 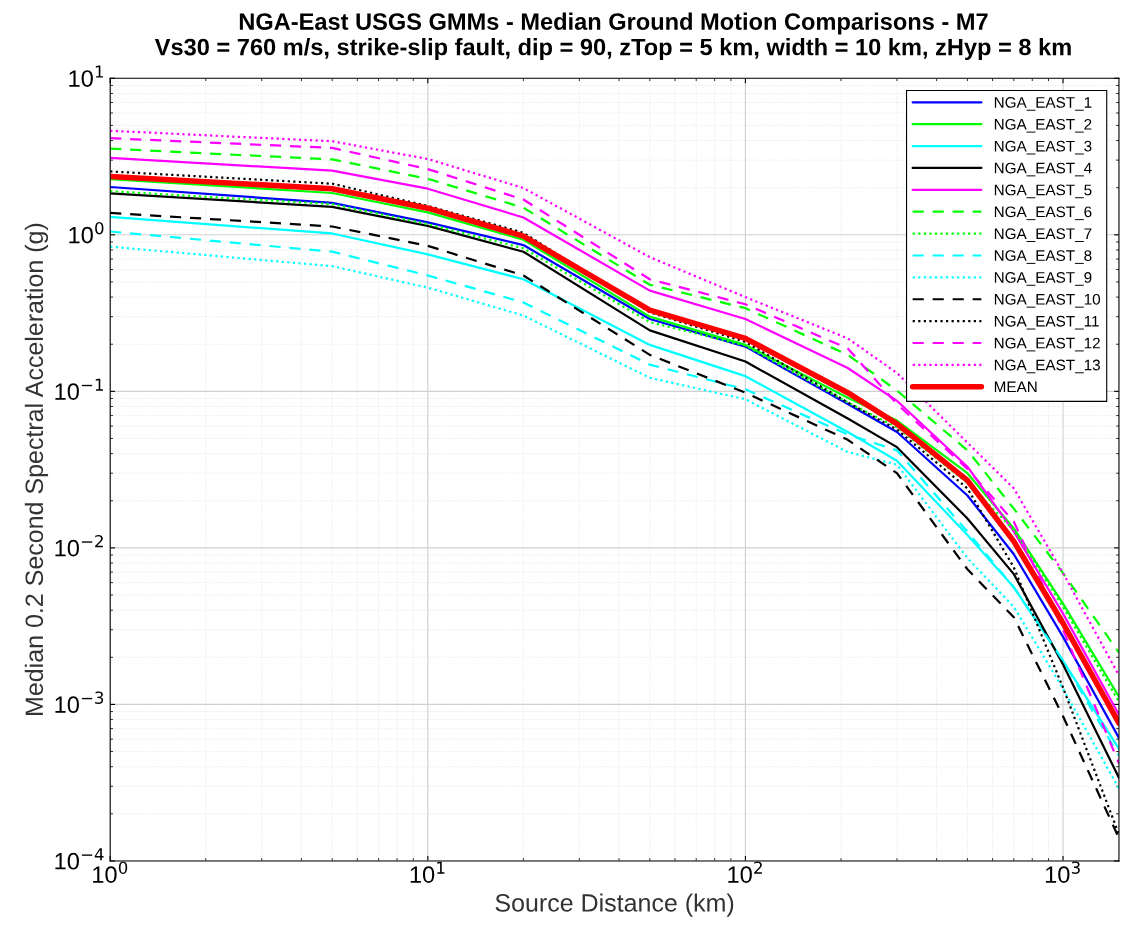 I want to click on y-tick-label: 10$^{0}$, so click(x=86, y=232).